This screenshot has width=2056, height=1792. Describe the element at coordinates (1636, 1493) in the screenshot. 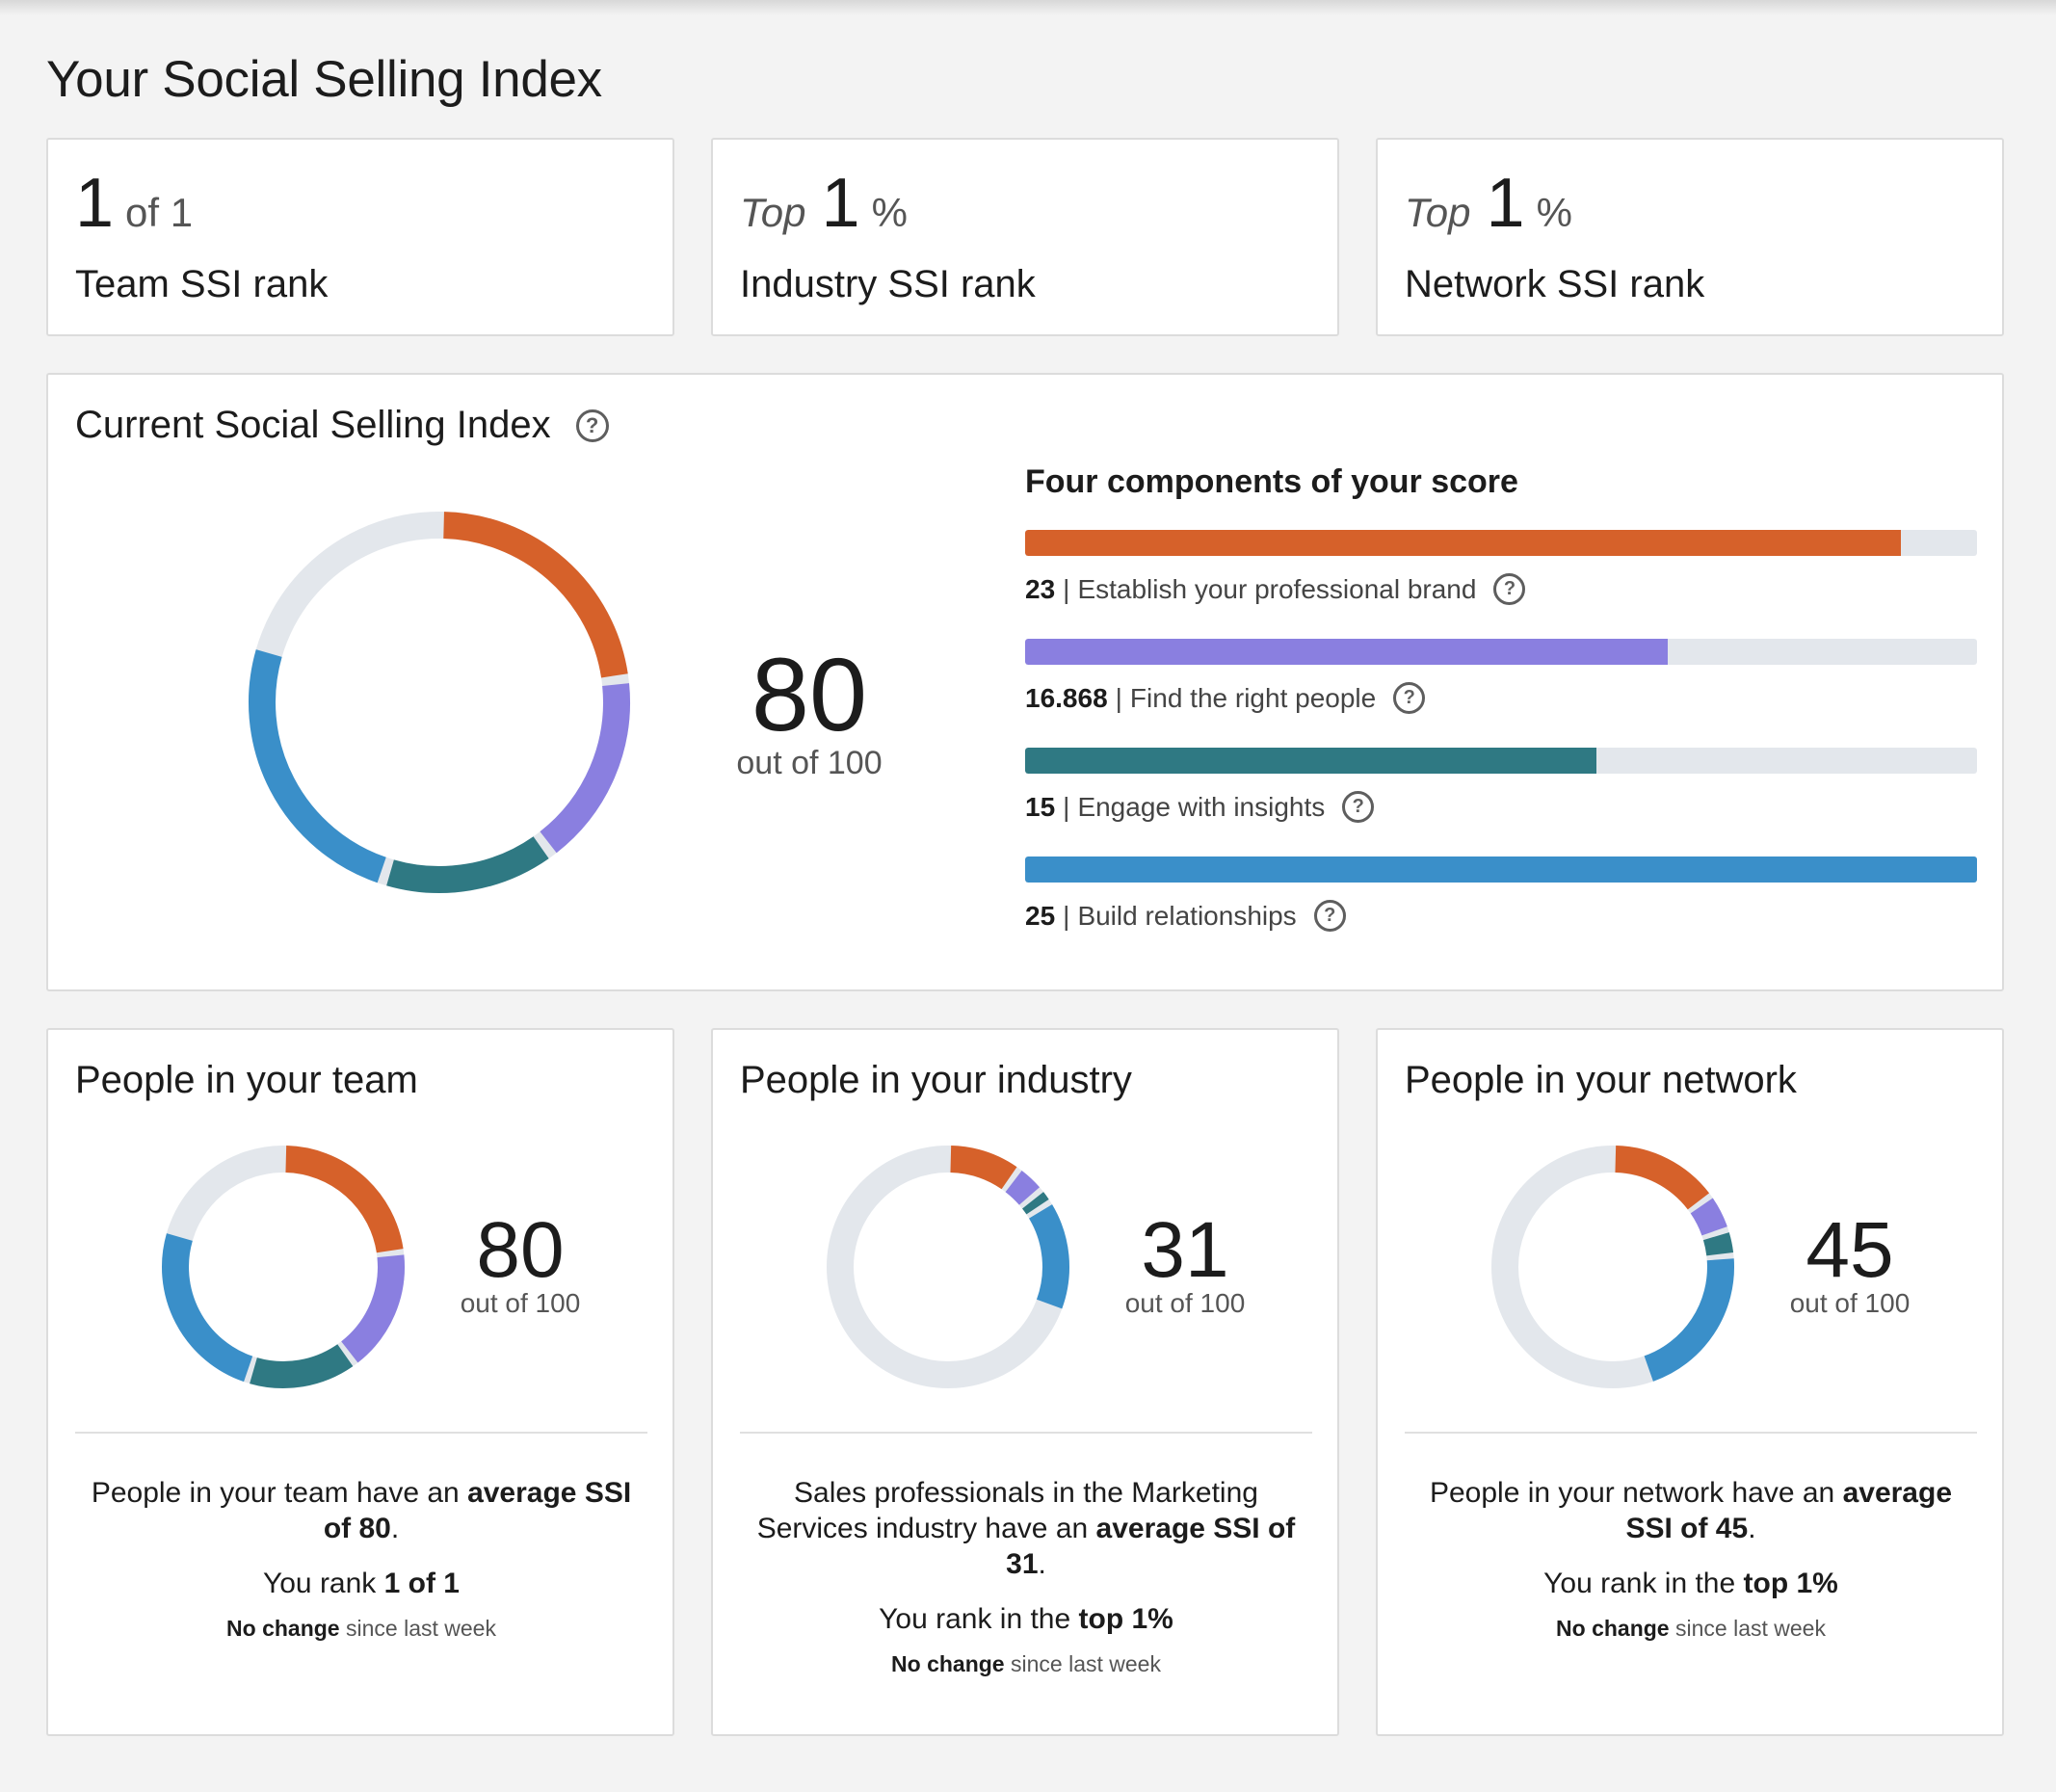

I see `desc-pre: People in your network have an` at that location.